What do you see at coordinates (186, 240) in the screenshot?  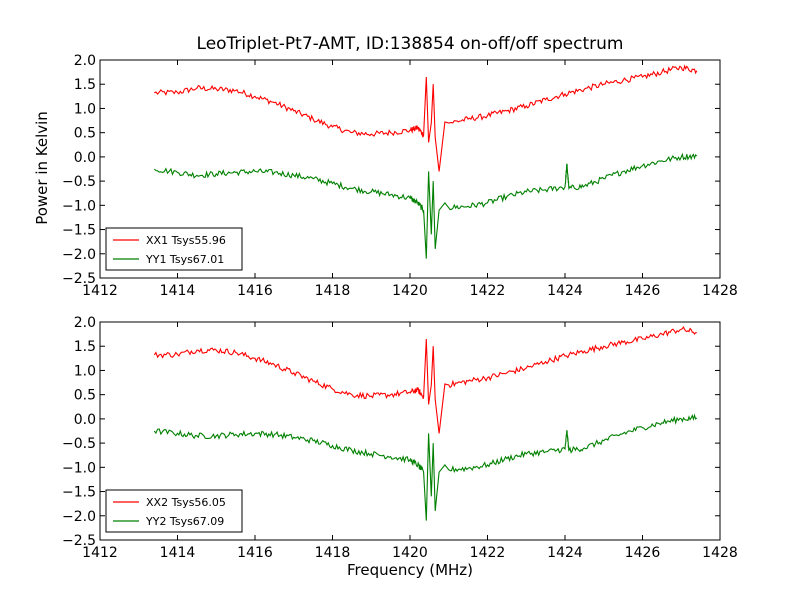 I see `legend-label-1: XX1 Tsys55.96` at bounding box center [186, 240].